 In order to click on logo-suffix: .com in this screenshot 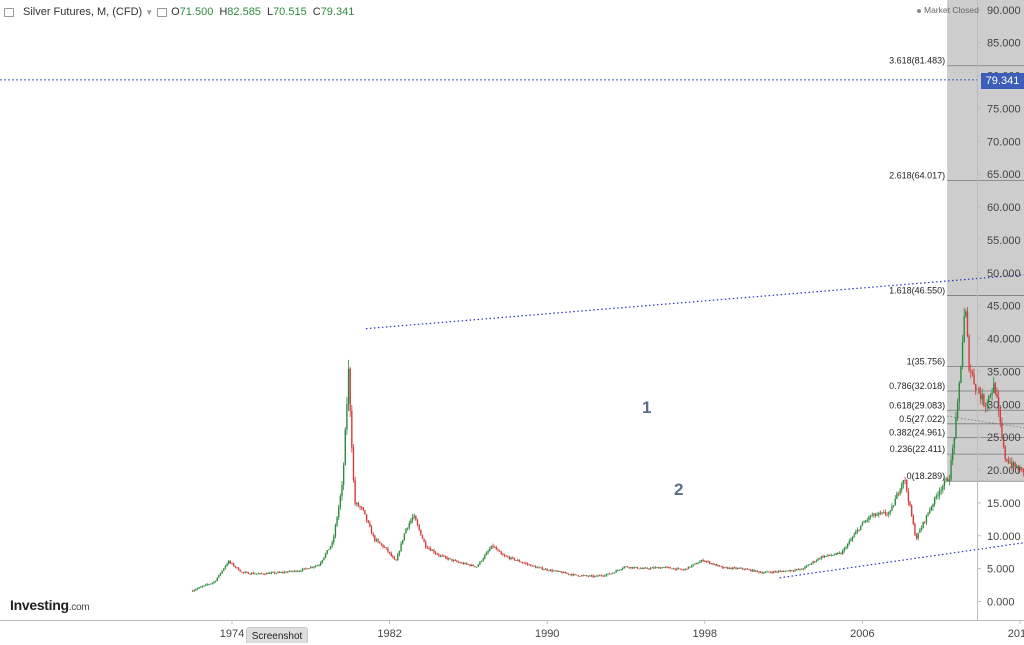, I will do `click(79, 607)`.